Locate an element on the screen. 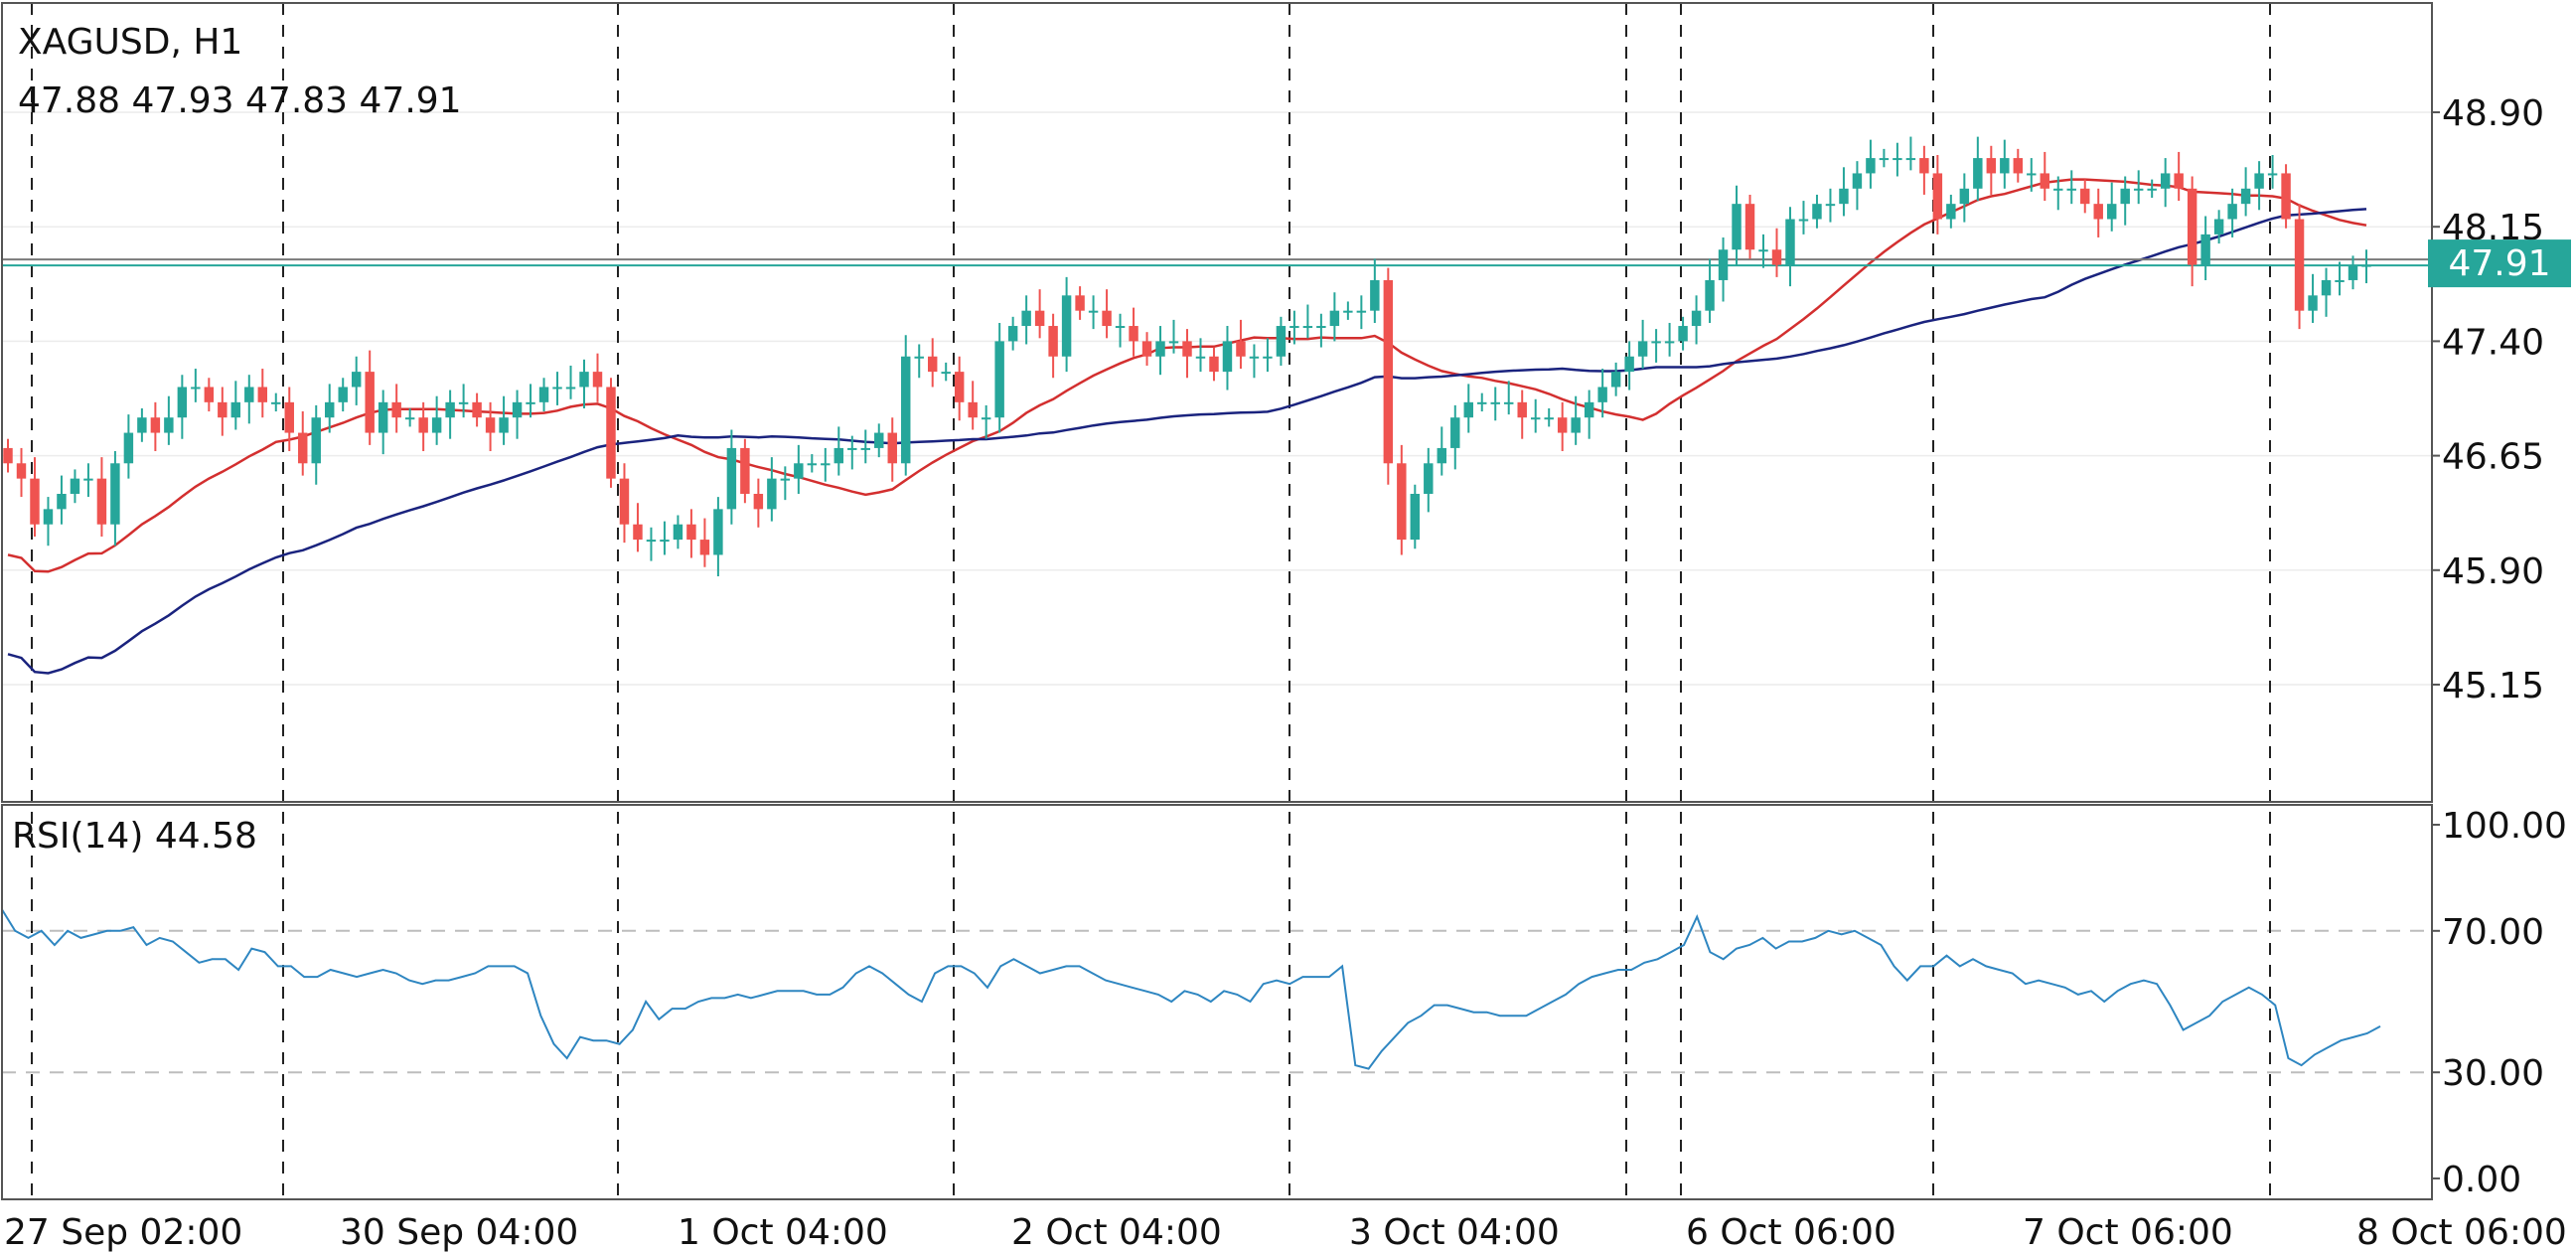  time-tick-label: 7 Oct 06:00 is located at coordinates (2128, 1232).